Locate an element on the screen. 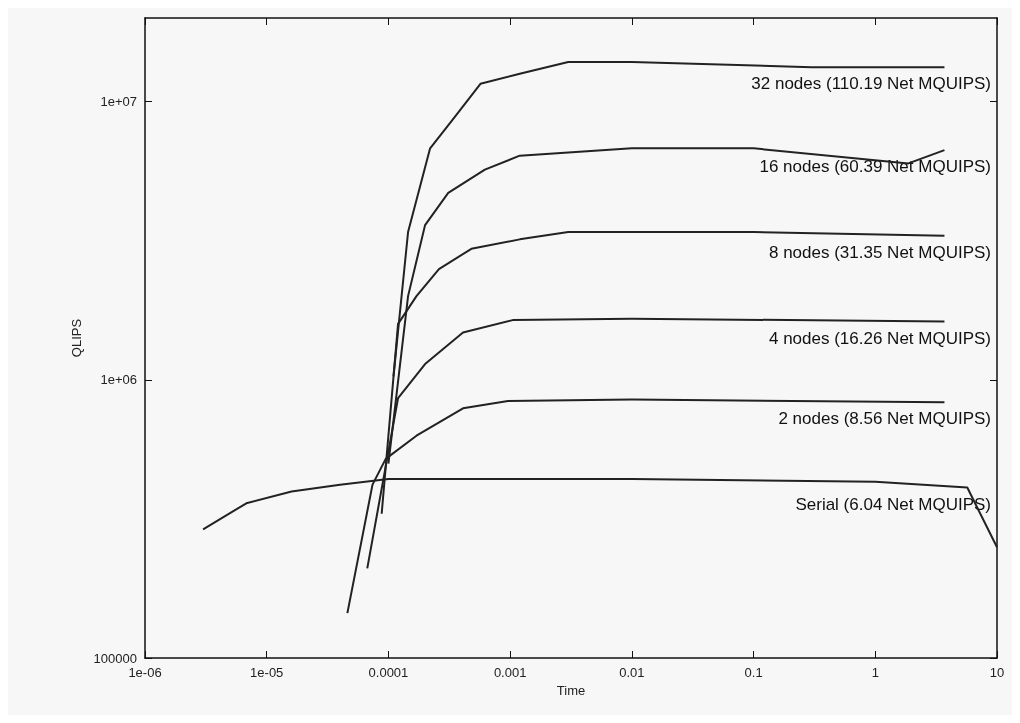 This screenshot has height=723, width=1020. y-tick-label: 1e+06 is located at coordinates (118, 380).